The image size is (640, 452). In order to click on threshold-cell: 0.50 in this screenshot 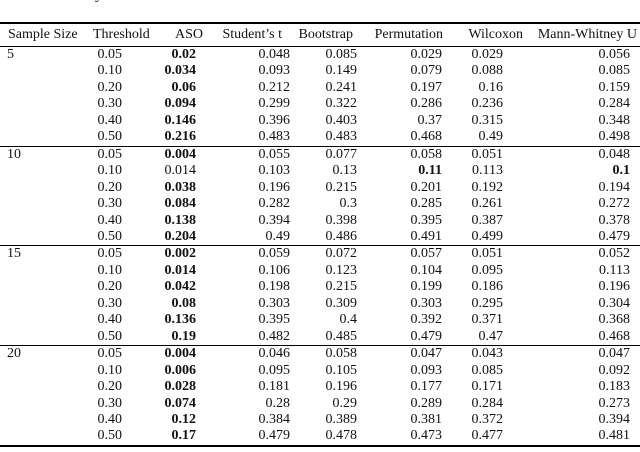, I will do `click(110, 336)`.